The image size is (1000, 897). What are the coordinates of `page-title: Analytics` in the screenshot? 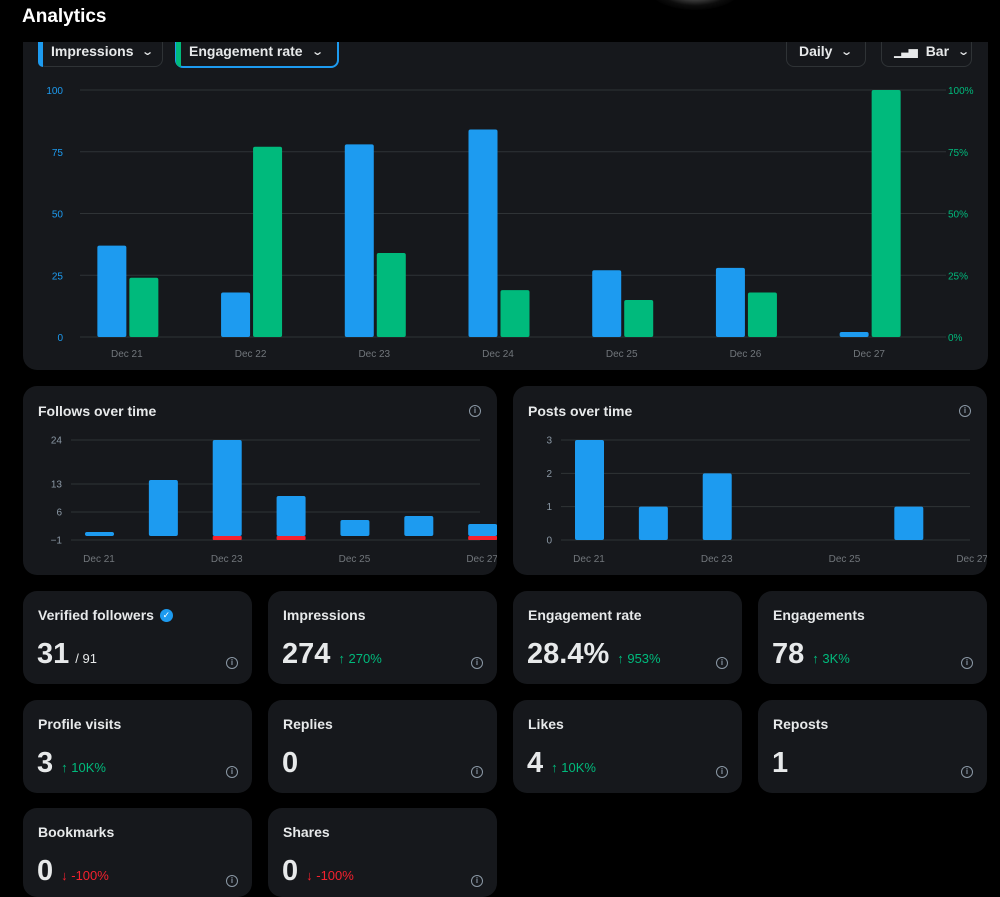 It's located at (64, 16).